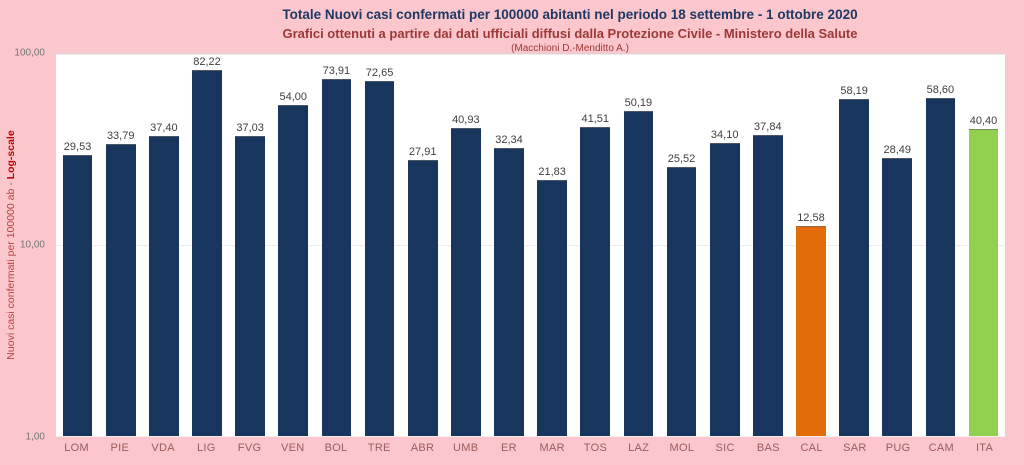 This screenshot has height=465, width=1024. I want to click on bar-slot-laz: 50,19, so click(638, 245).